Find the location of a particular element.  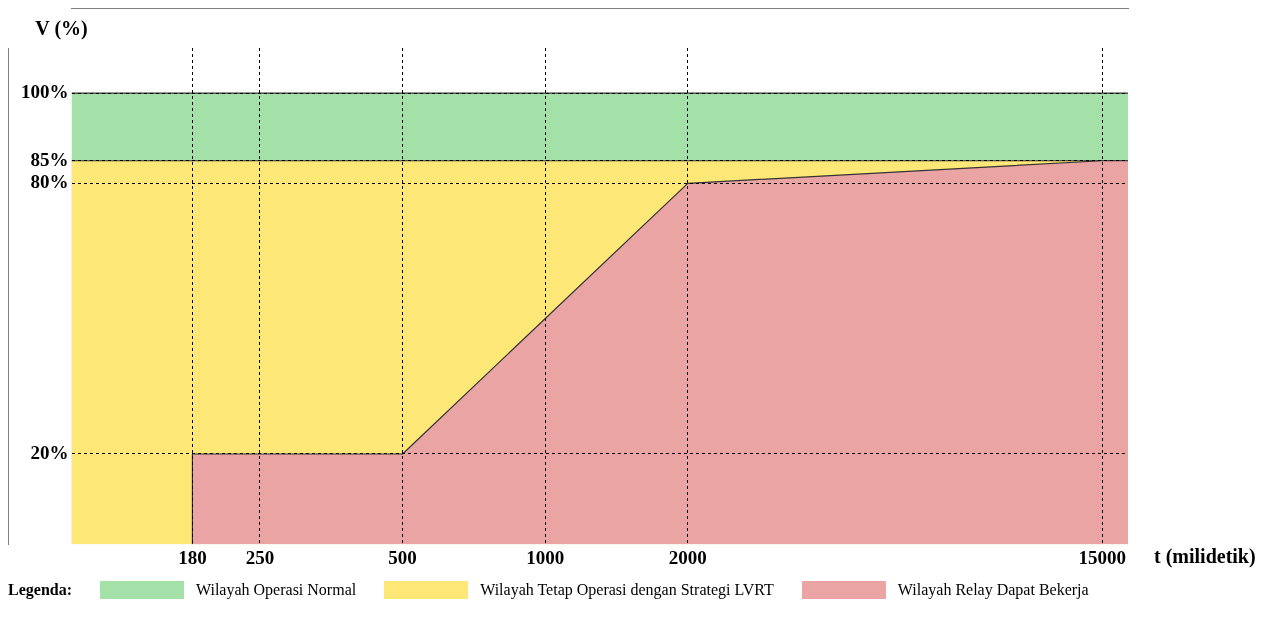

x-tick-label: 2000 is located at coordinates (687, 557).